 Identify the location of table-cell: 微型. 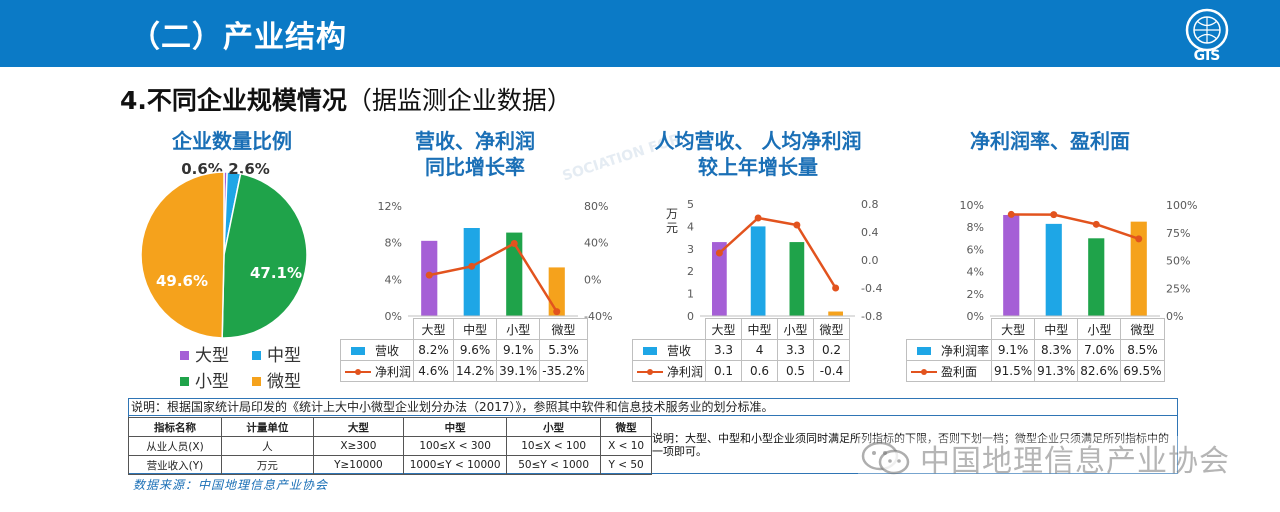
(626, 427).